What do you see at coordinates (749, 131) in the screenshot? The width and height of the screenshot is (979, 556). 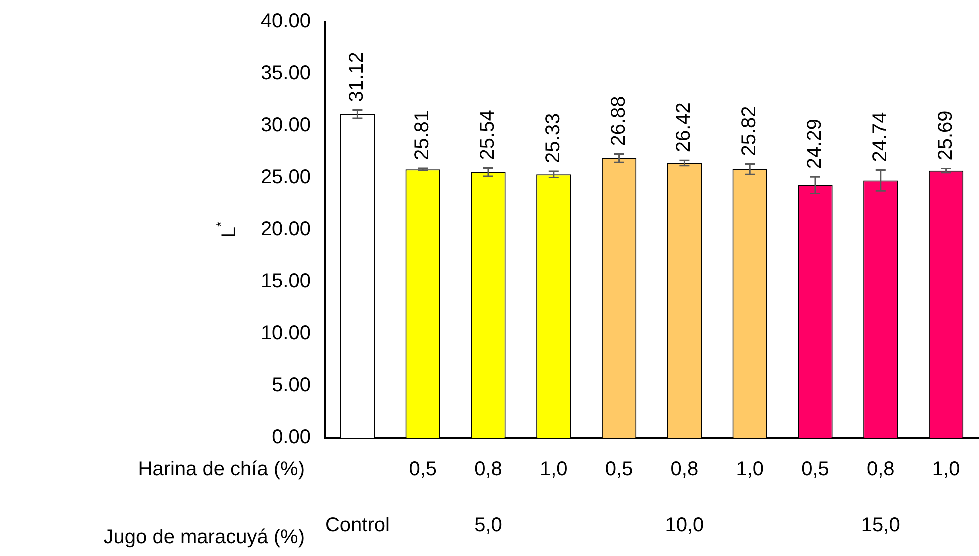 I see `data-label: 25.82` at bounding box center [749, 131].